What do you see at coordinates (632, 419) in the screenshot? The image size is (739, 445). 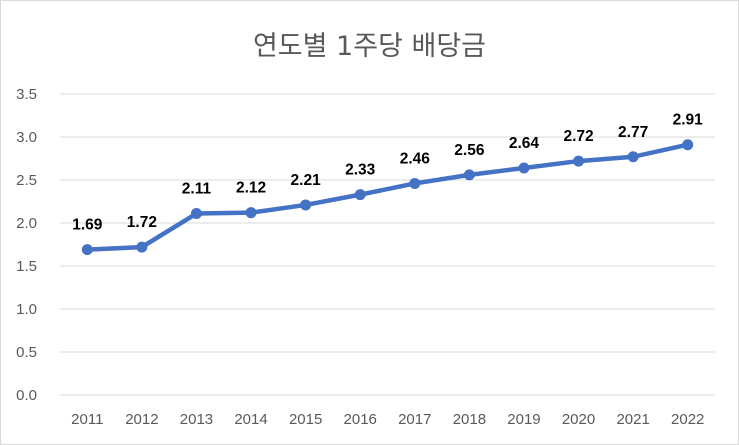 I see `x-tick-label: 2021` at bounding box center [632, 419].